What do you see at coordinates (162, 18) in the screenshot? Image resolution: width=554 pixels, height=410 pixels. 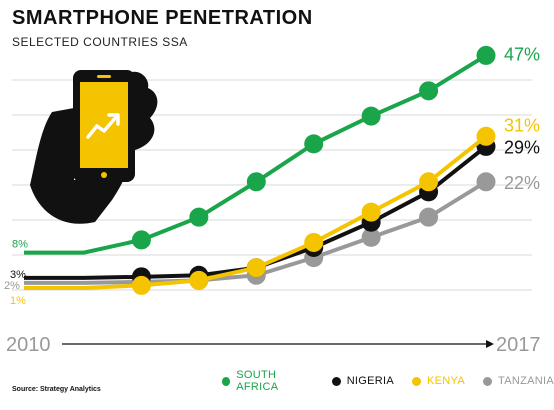 I see `chart-title: SMARTPHONE PENETRATION` at bounding box center [162, 18].